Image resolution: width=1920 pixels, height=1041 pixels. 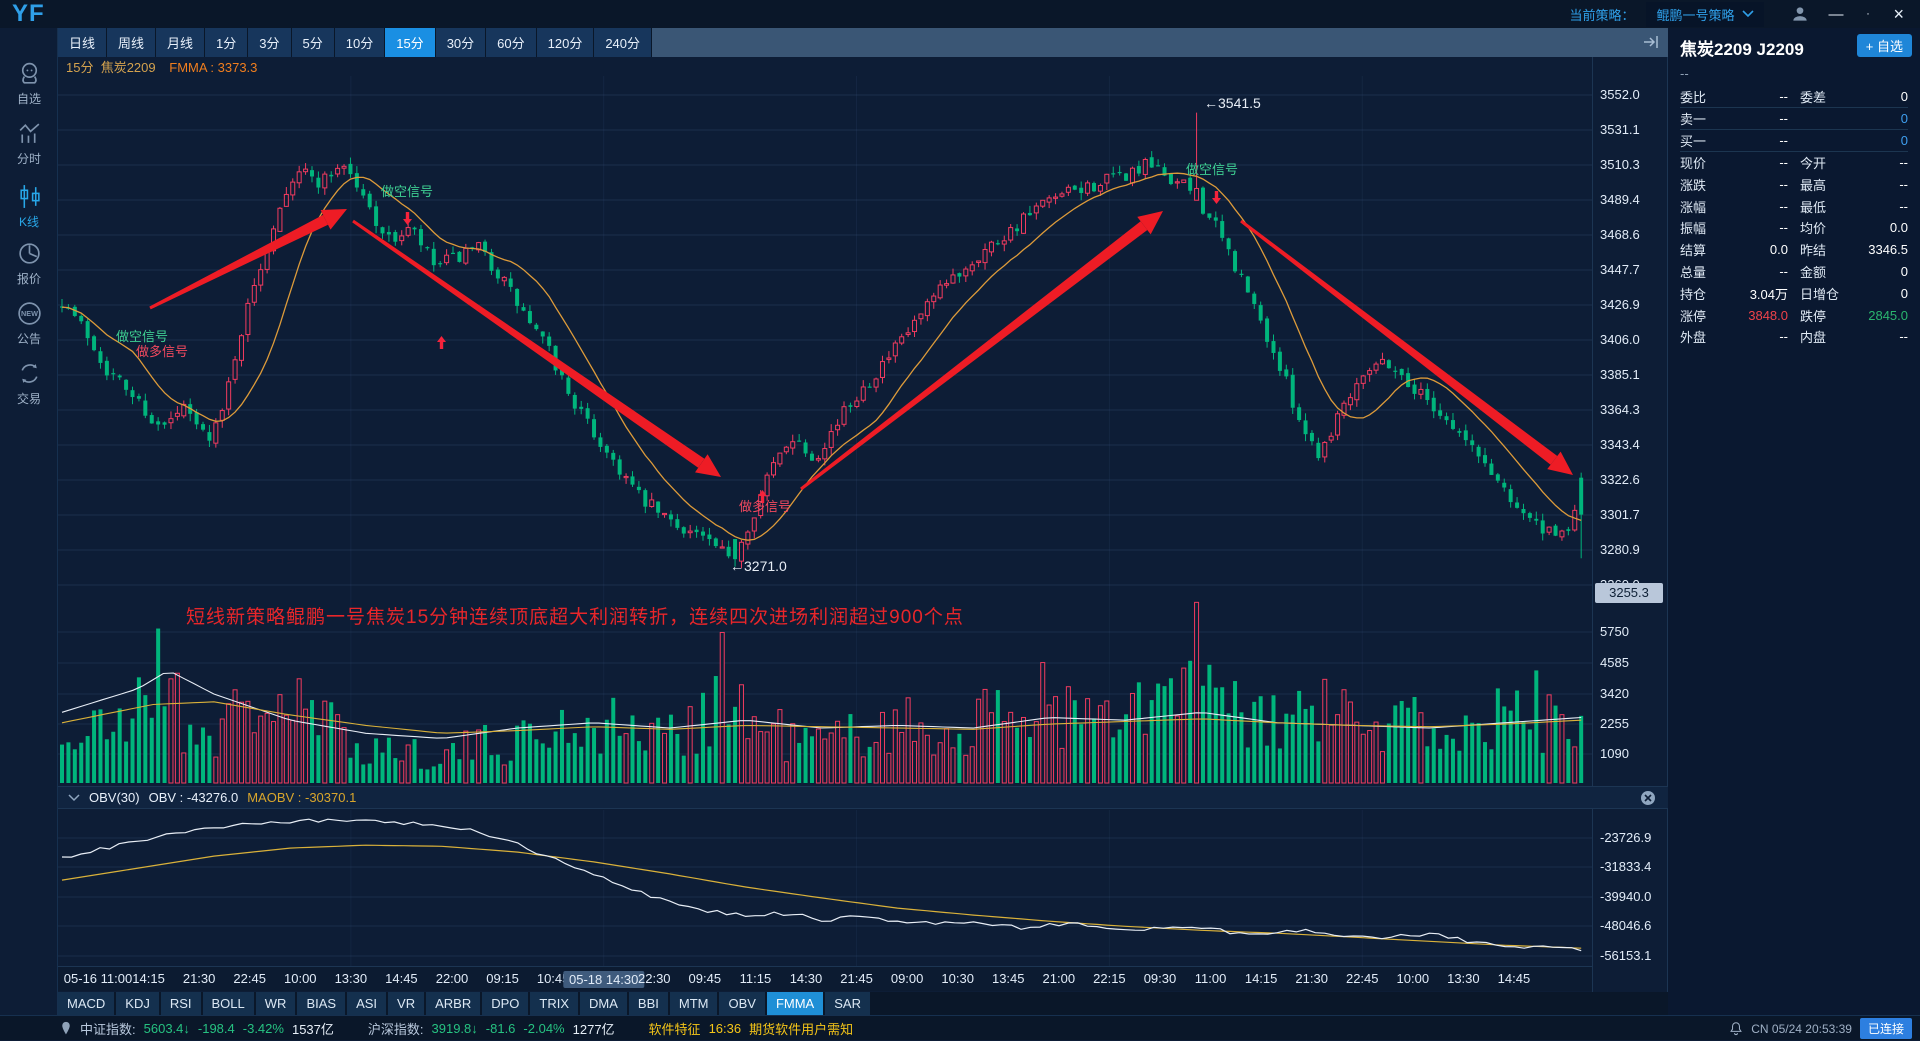 I want to click on obv-tick: -31833.4, so click(x=1626, y=866).